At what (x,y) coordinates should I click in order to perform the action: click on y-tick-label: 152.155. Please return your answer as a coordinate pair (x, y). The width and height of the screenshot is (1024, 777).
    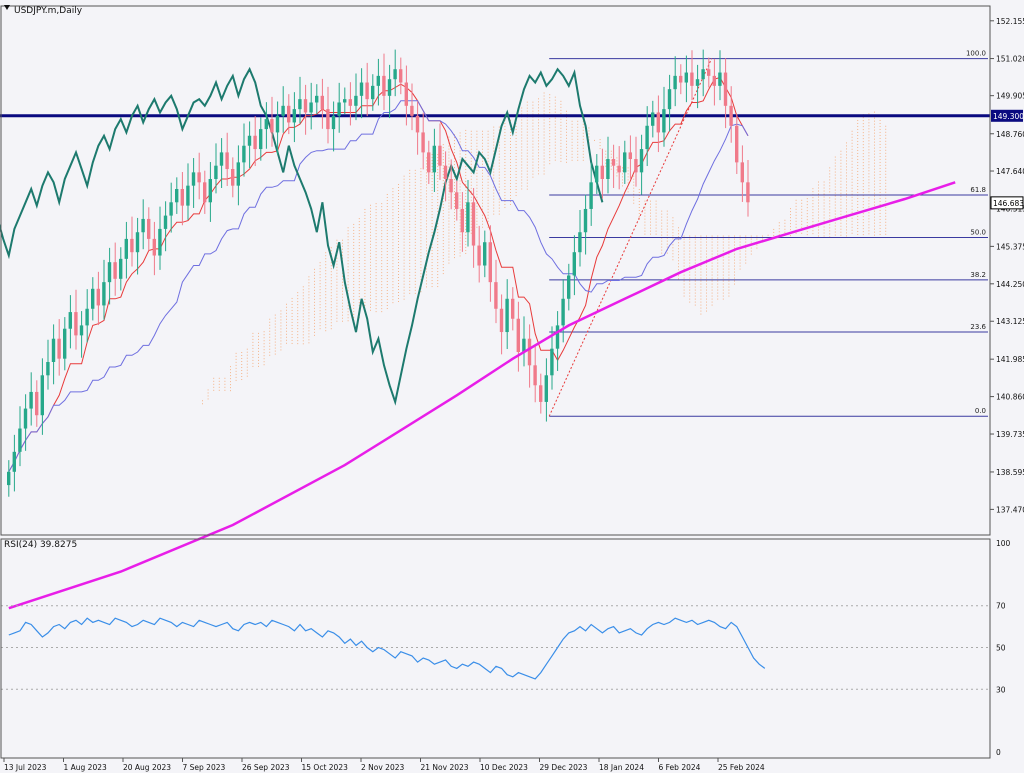
    Looking at the image, I should click on (1010, 21).